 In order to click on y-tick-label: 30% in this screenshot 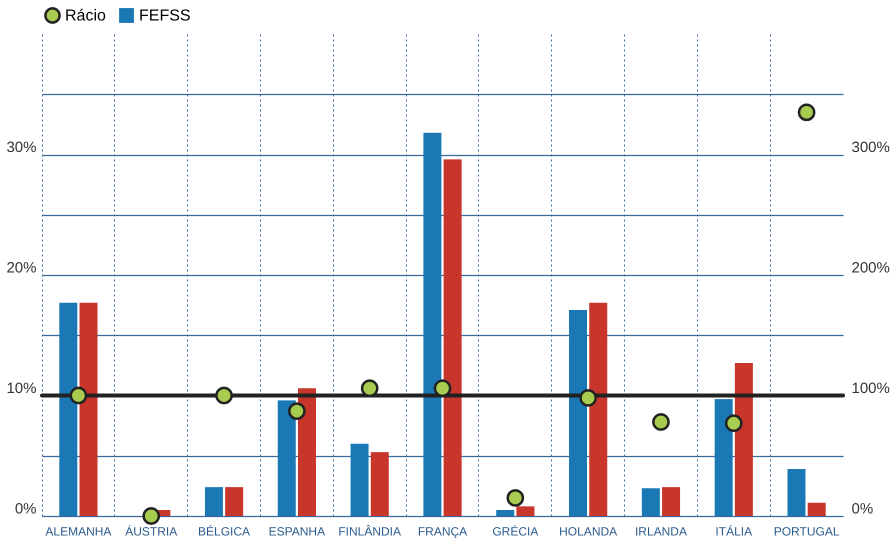, I will do `click(21, 147)`.